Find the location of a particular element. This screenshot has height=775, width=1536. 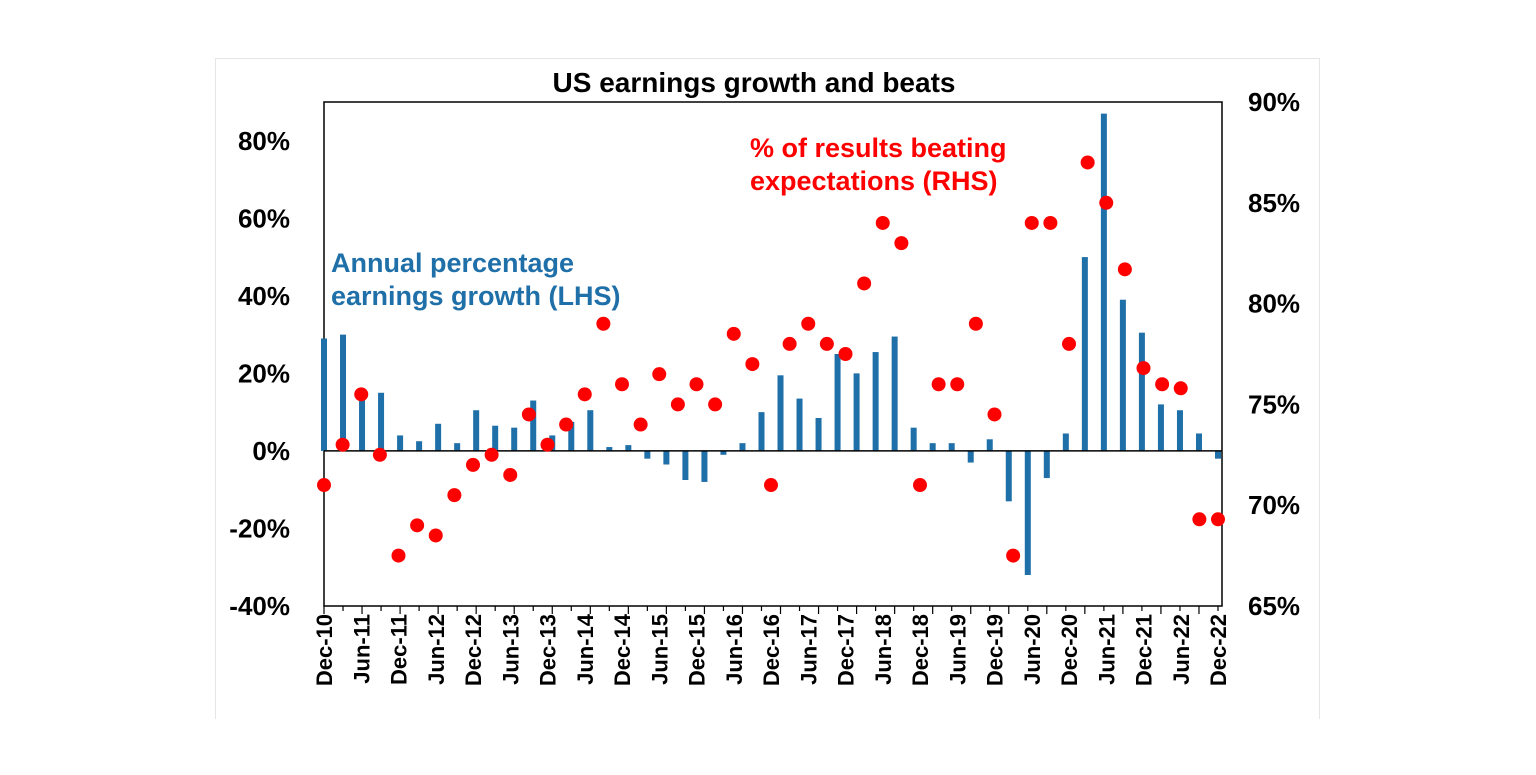

left-tick-label: -40% is located at coordinates (259, 606).